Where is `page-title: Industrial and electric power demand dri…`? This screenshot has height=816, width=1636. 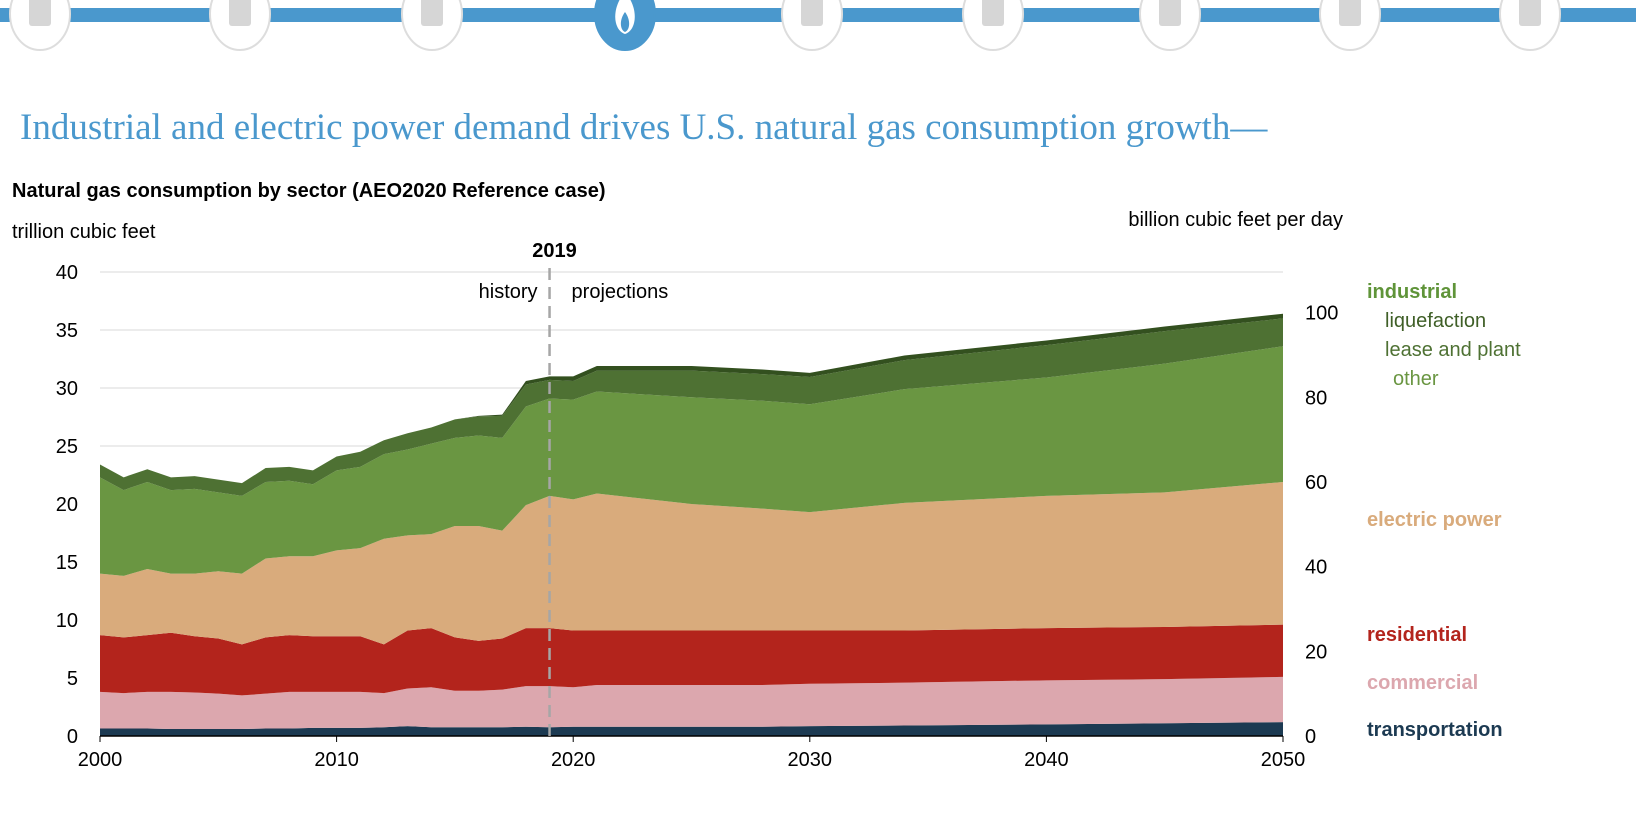 page-title: Industrial and electric power demand dri… is located at coordinates (644, 127).